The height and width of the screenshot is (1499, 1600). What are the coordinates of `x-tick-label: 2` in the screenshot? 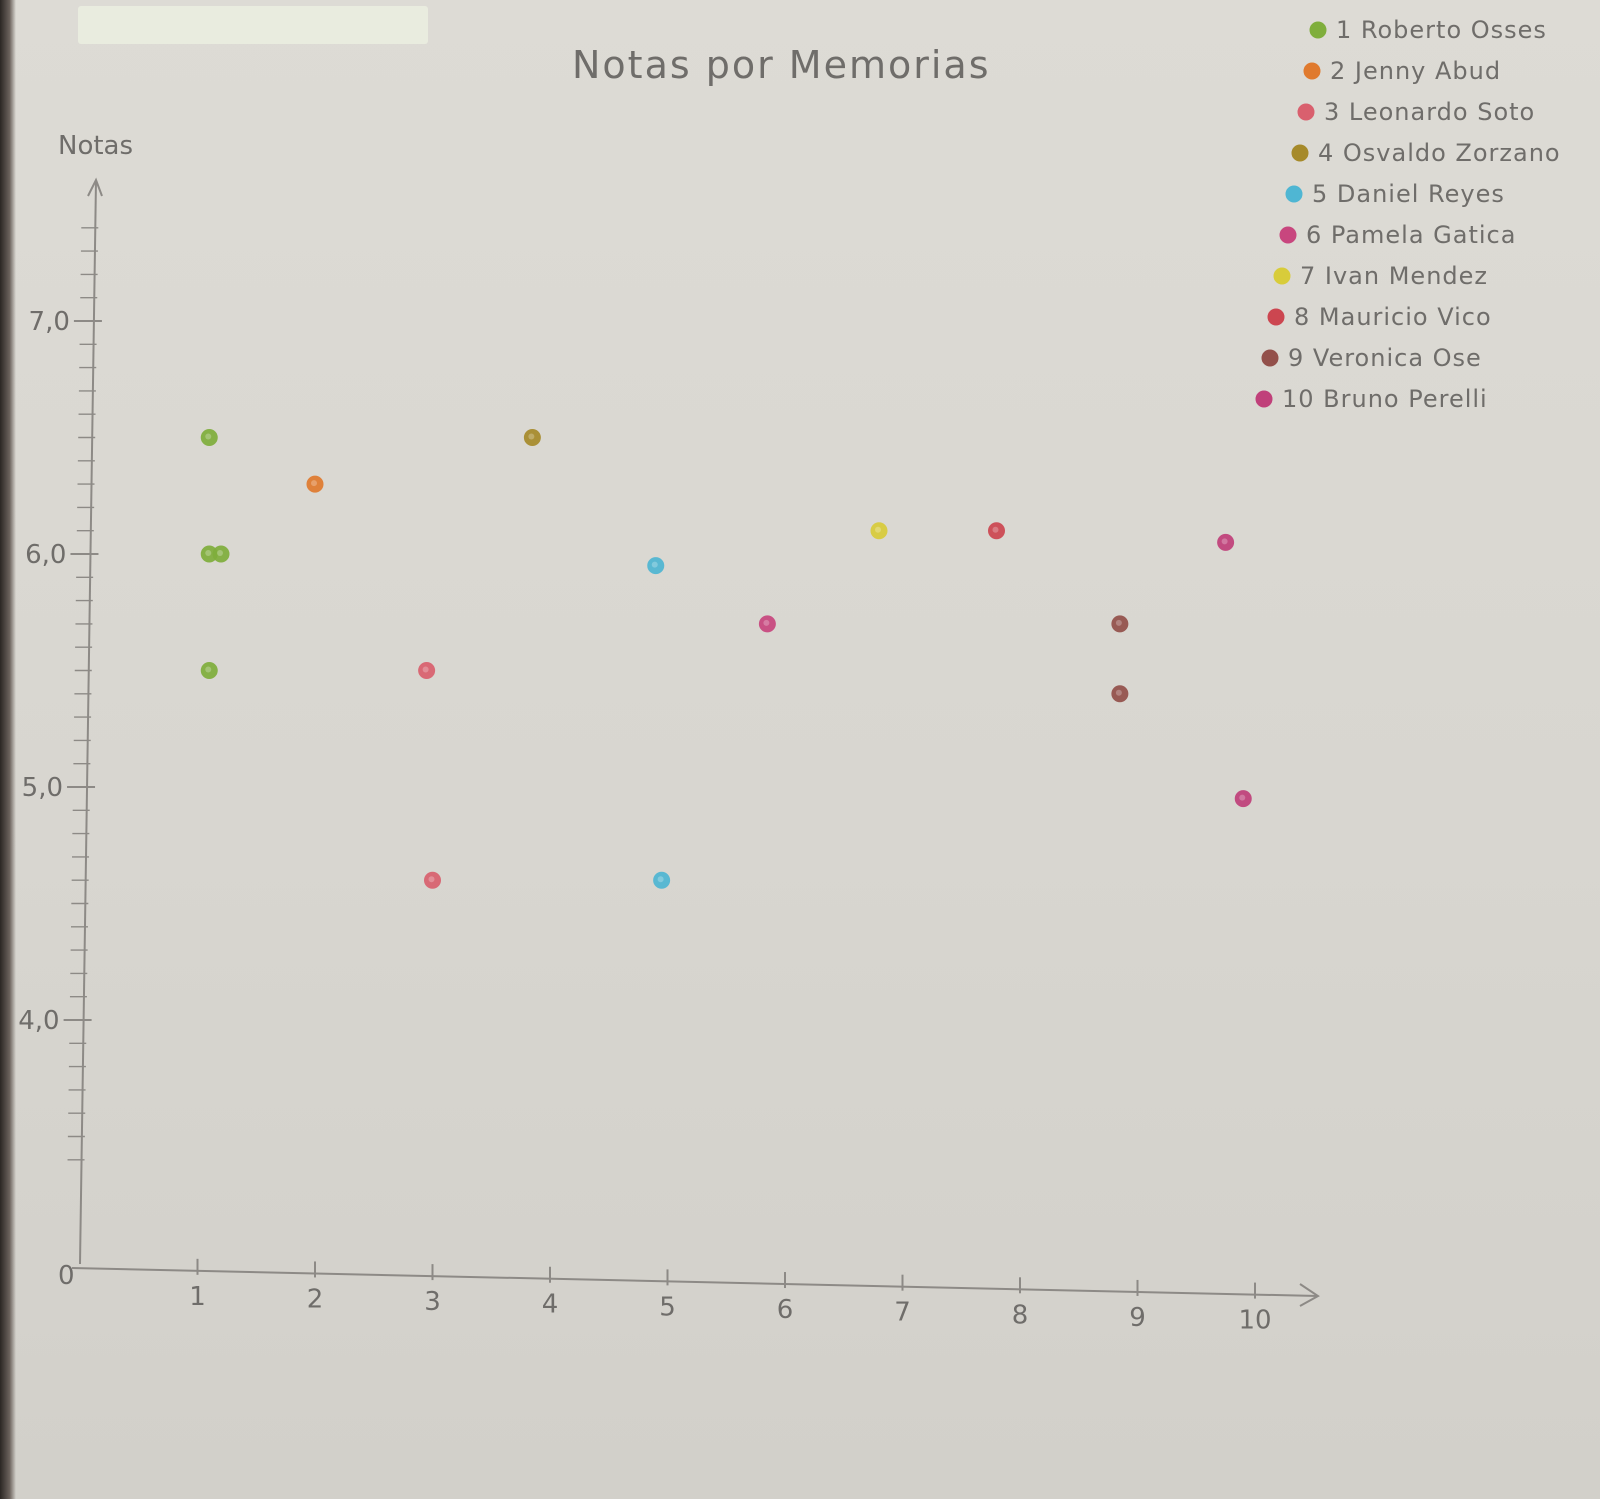 It's located at (315, 1299).